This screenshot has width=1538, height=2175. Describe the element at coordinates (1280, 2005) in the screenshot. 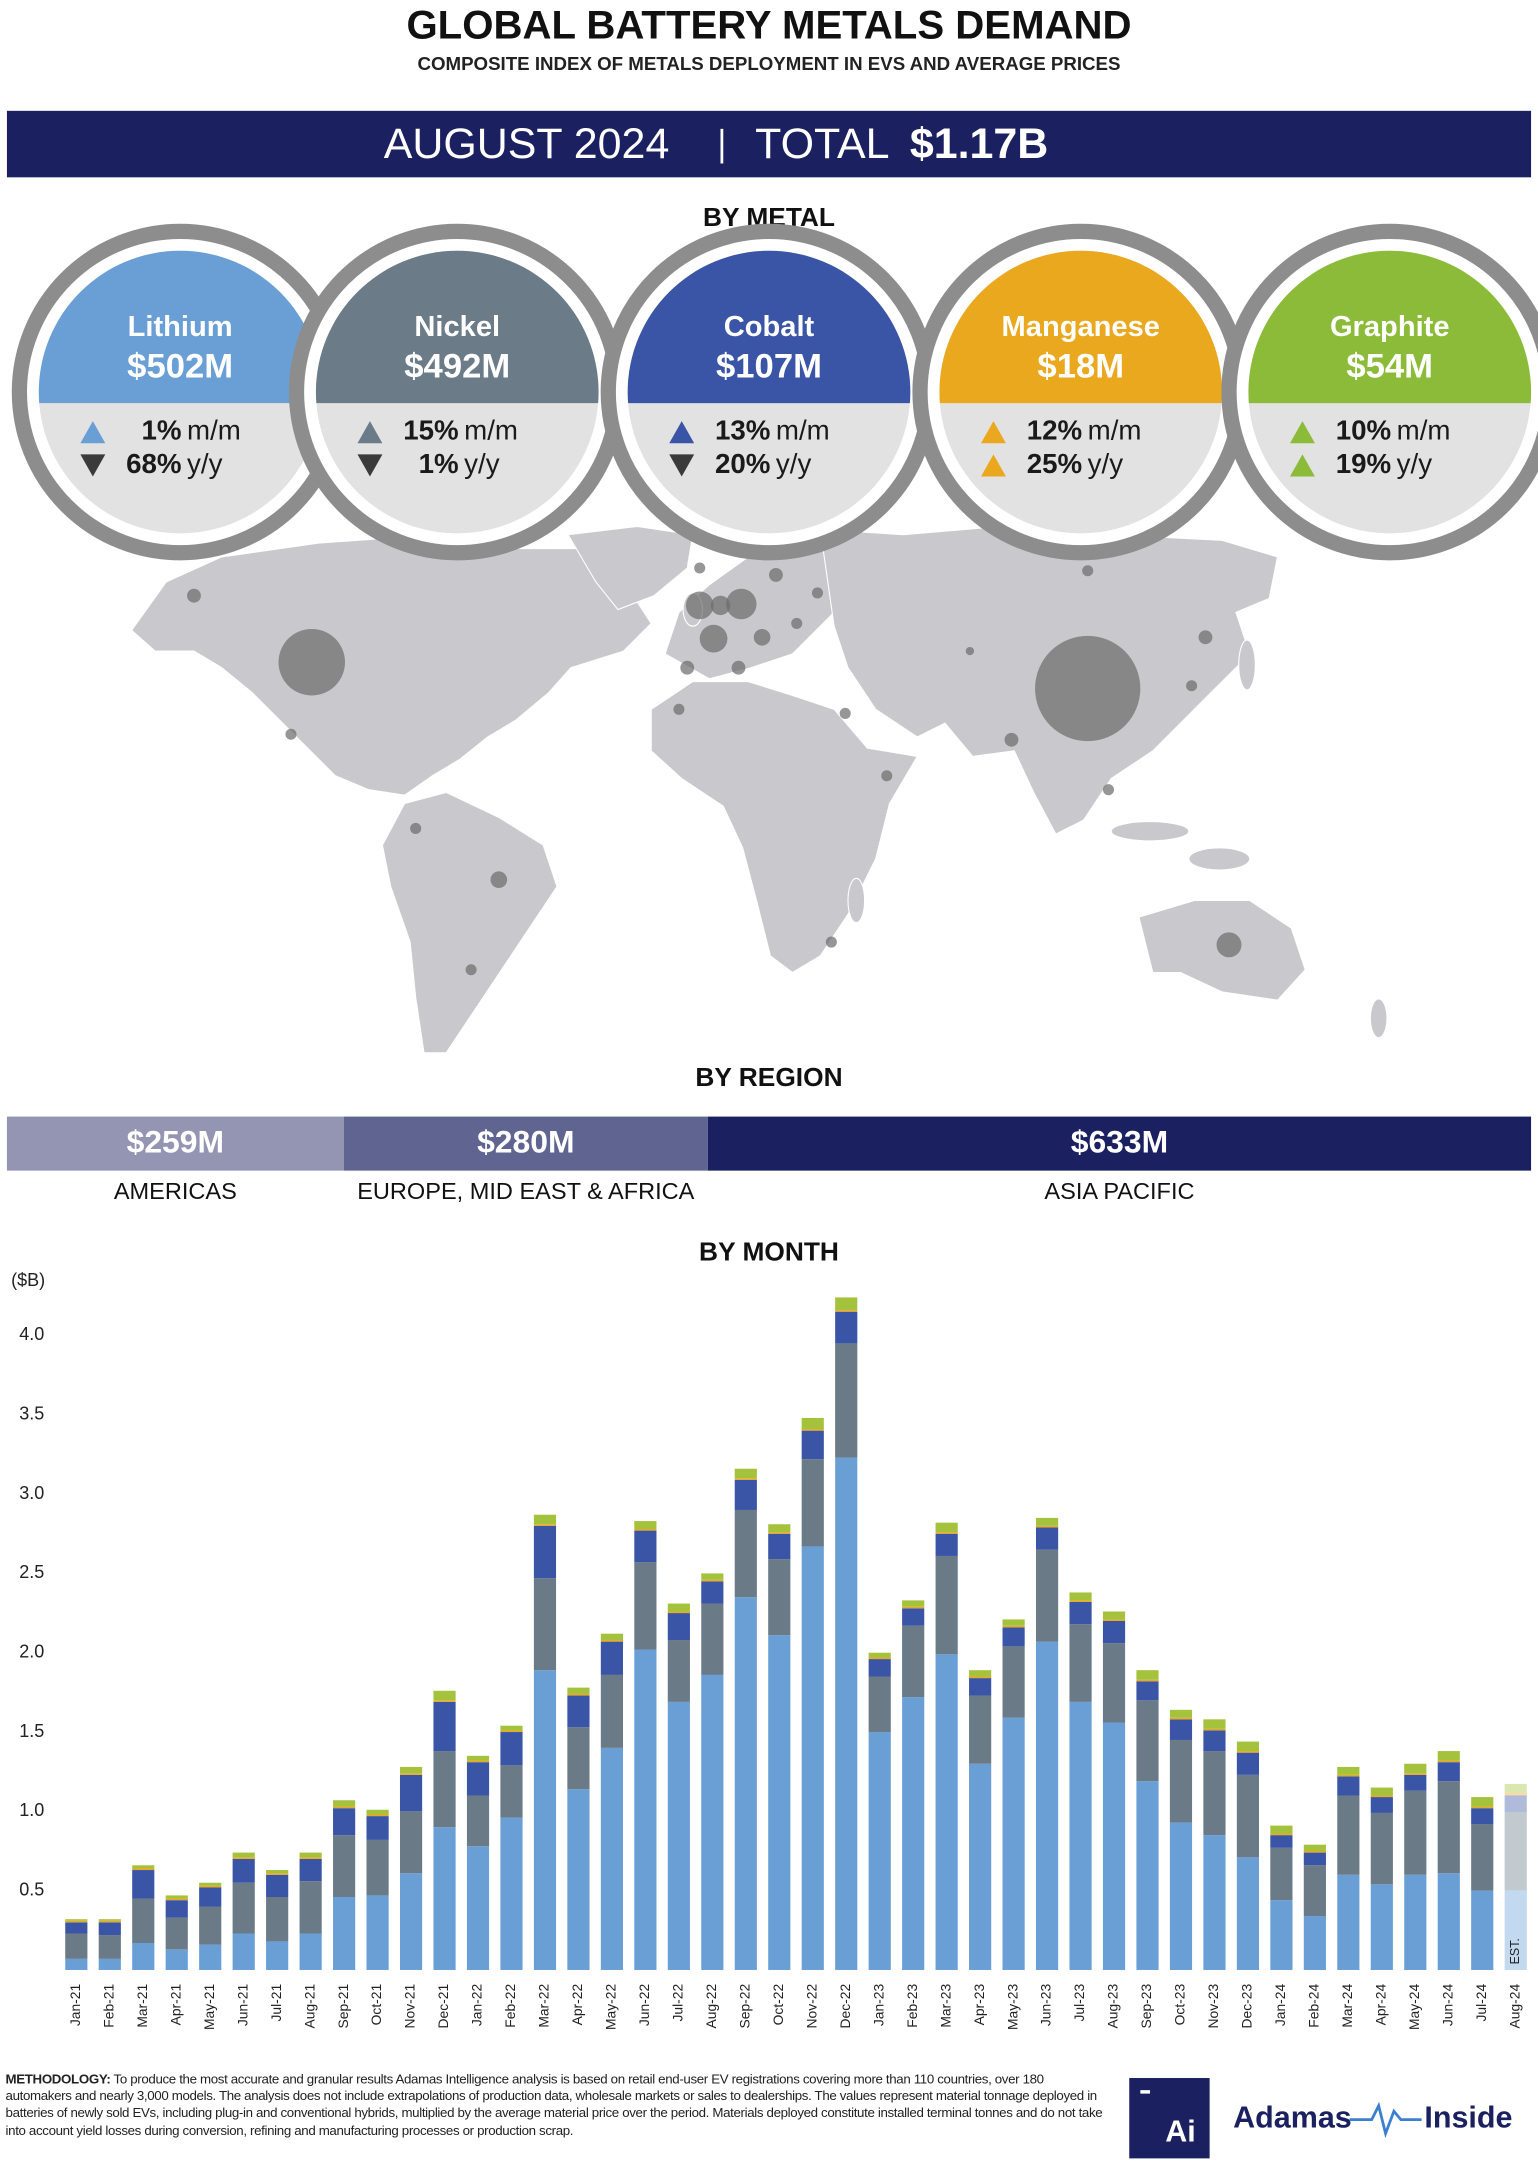

I see `x-tick-label: Jan-24` at that location.